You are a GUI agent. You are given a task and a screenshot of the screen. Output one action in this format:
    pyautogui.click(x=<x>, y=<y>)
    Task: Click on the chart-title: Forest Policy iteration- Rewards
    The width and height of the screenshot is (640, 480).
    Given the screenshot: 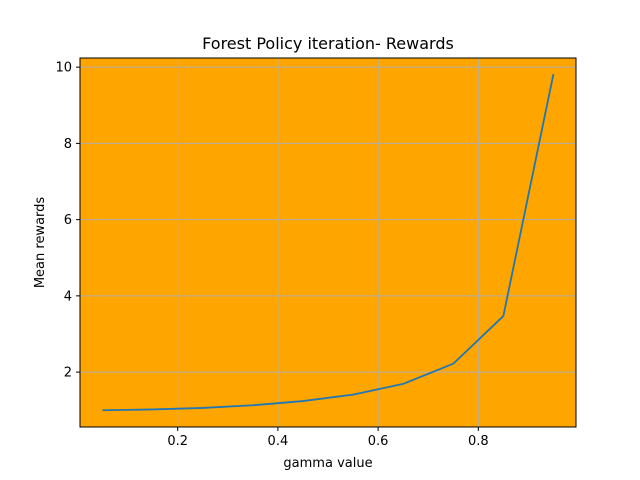 What is the action you would take?
    pyautogui.click(x=328, y=43)
    